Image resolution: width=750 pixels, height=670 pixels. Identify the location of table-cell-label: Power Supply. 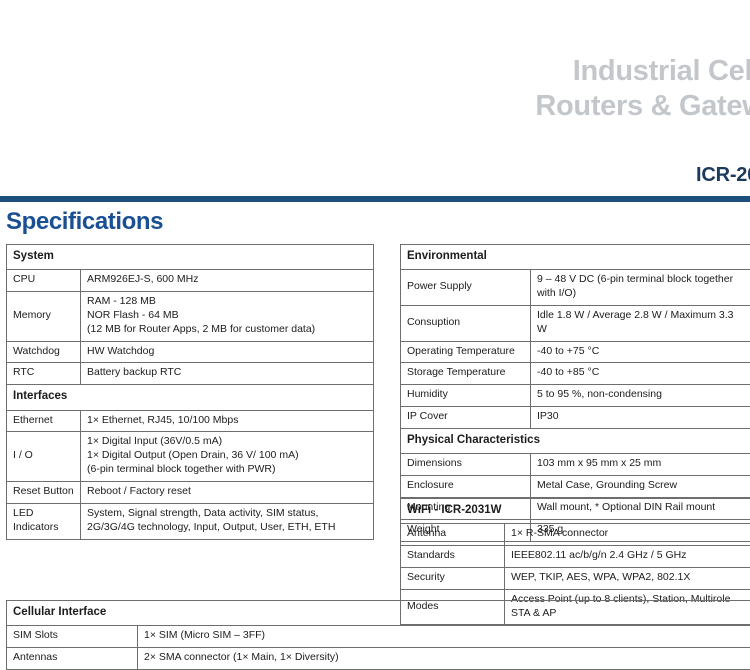
(466, 288).